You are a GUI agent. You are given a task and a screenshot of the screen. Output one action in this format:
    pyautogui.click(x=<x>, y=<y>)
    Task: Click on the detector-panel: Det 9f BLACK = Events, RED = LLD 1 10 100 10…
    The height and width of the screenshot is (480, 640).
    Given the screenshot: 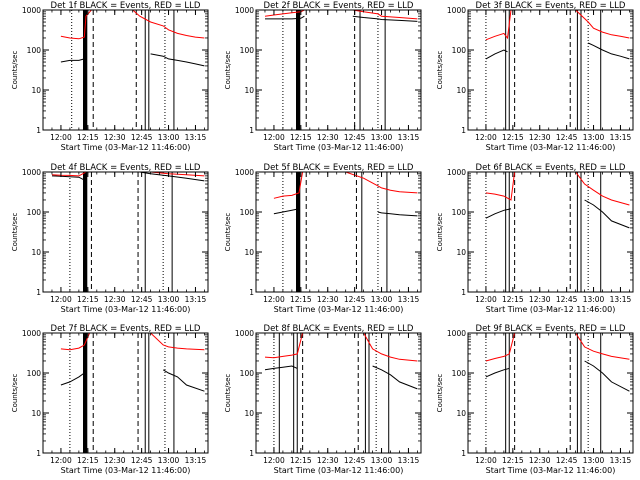 What is the action you would take?
    pyautogui.click(x=535, y=399)
    